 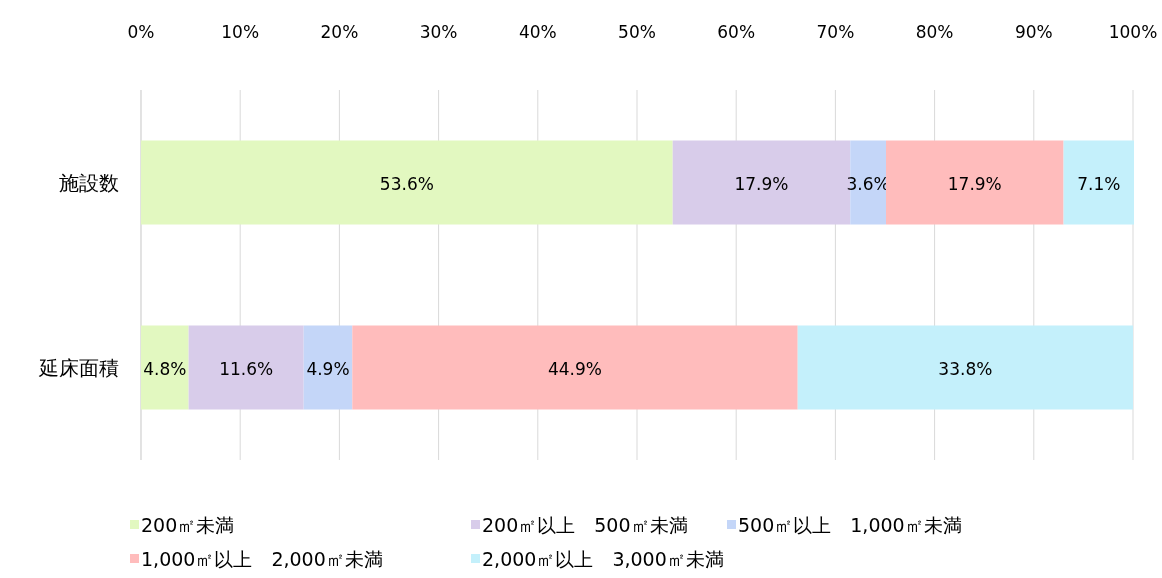 I want to click on x-tick-label: 0%, so click(x=141, y=32).